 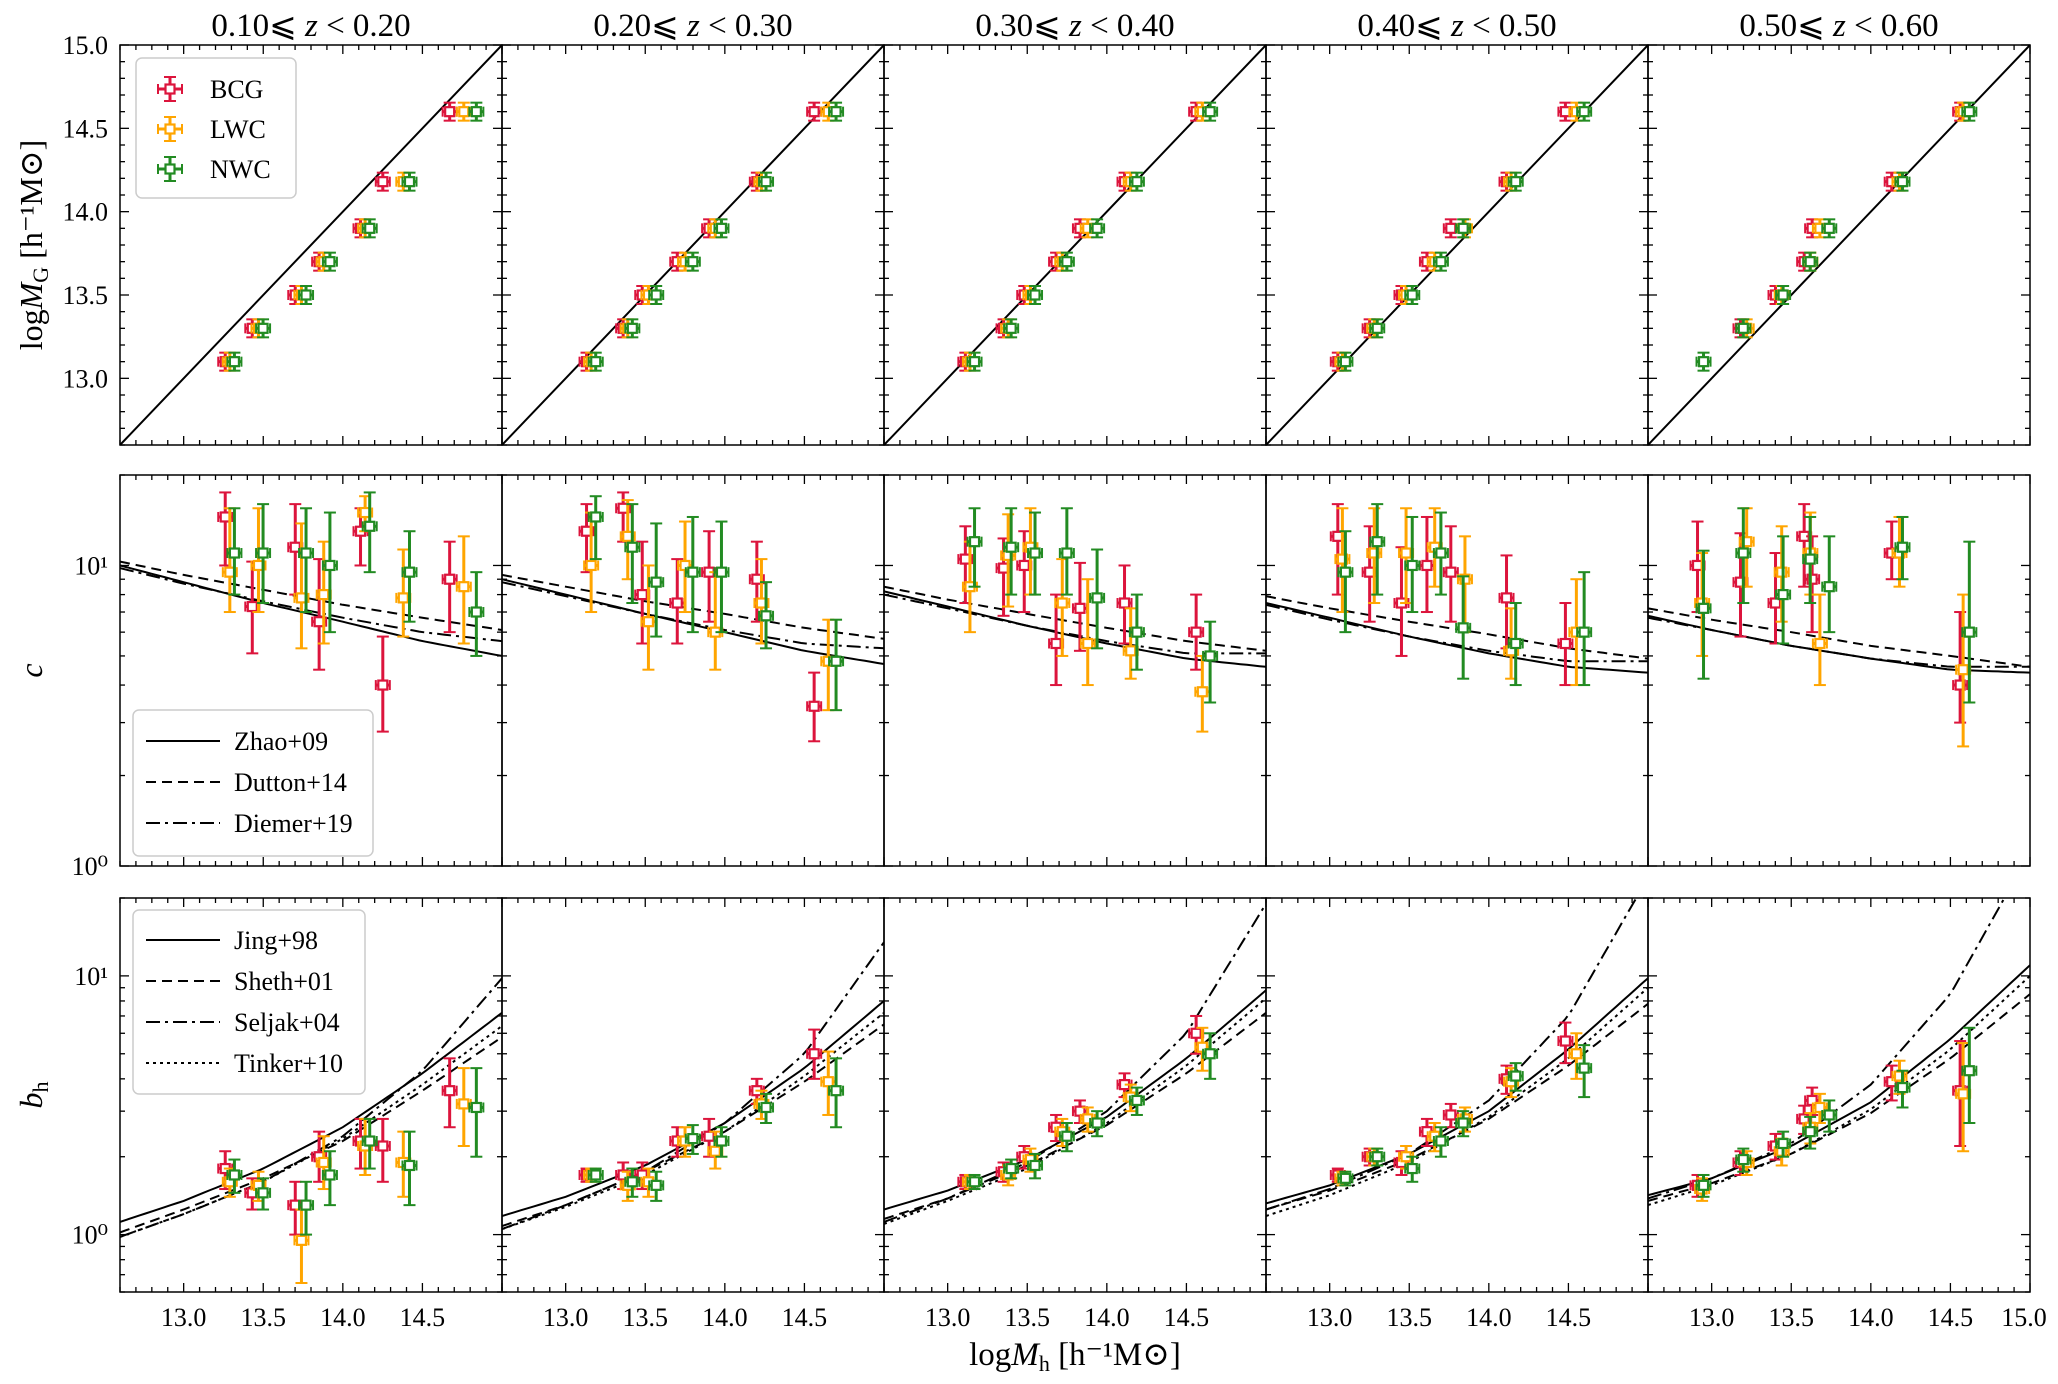 What do you see at coordinates (238, 129) in the screenshot?
I see `legend-label-lwc: LWC` at bounding box center [238, 129].